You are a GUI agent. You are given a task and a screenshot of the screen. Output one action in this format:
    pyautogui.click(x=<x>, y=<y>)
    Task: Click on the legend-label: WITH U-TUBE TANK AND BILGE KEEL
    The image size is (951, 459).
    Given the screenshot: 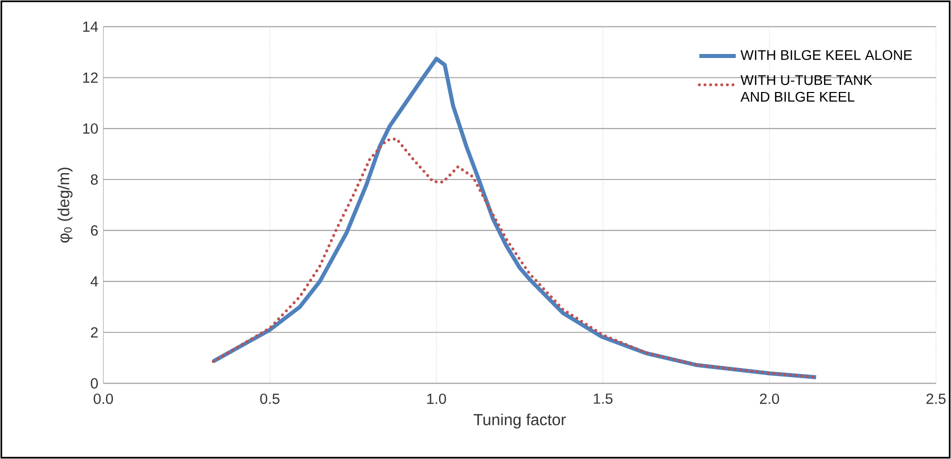 What is the action you would take?
    pyautogui.click(x=806, y=88)
    